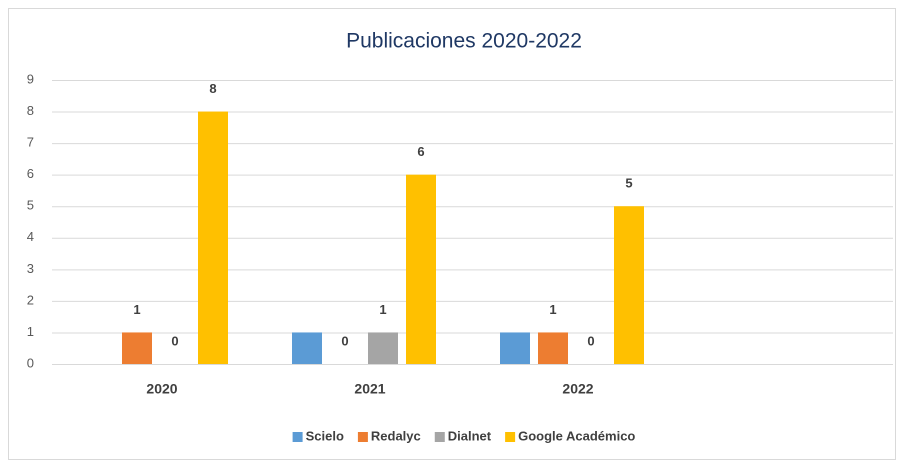 The width and height of the screenshot is (904, 468). Describe the element at coordinates (325, 435) in the screenshot. I see `legend-label: Scielo` at that location.